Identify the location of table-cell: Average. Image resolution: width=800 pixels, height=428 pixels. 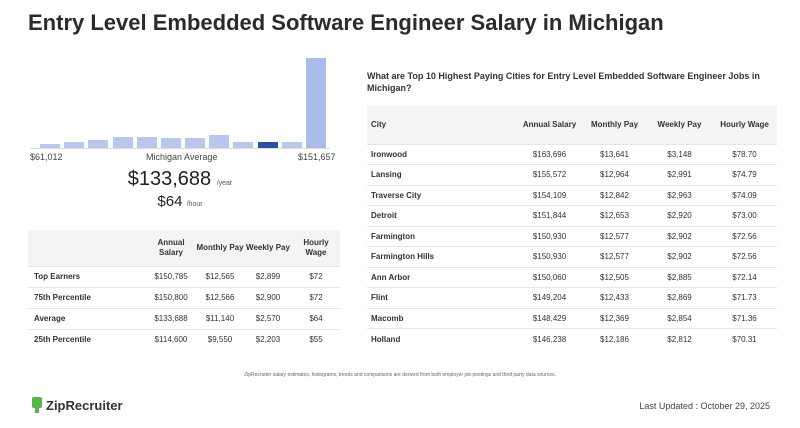
(87, 318).